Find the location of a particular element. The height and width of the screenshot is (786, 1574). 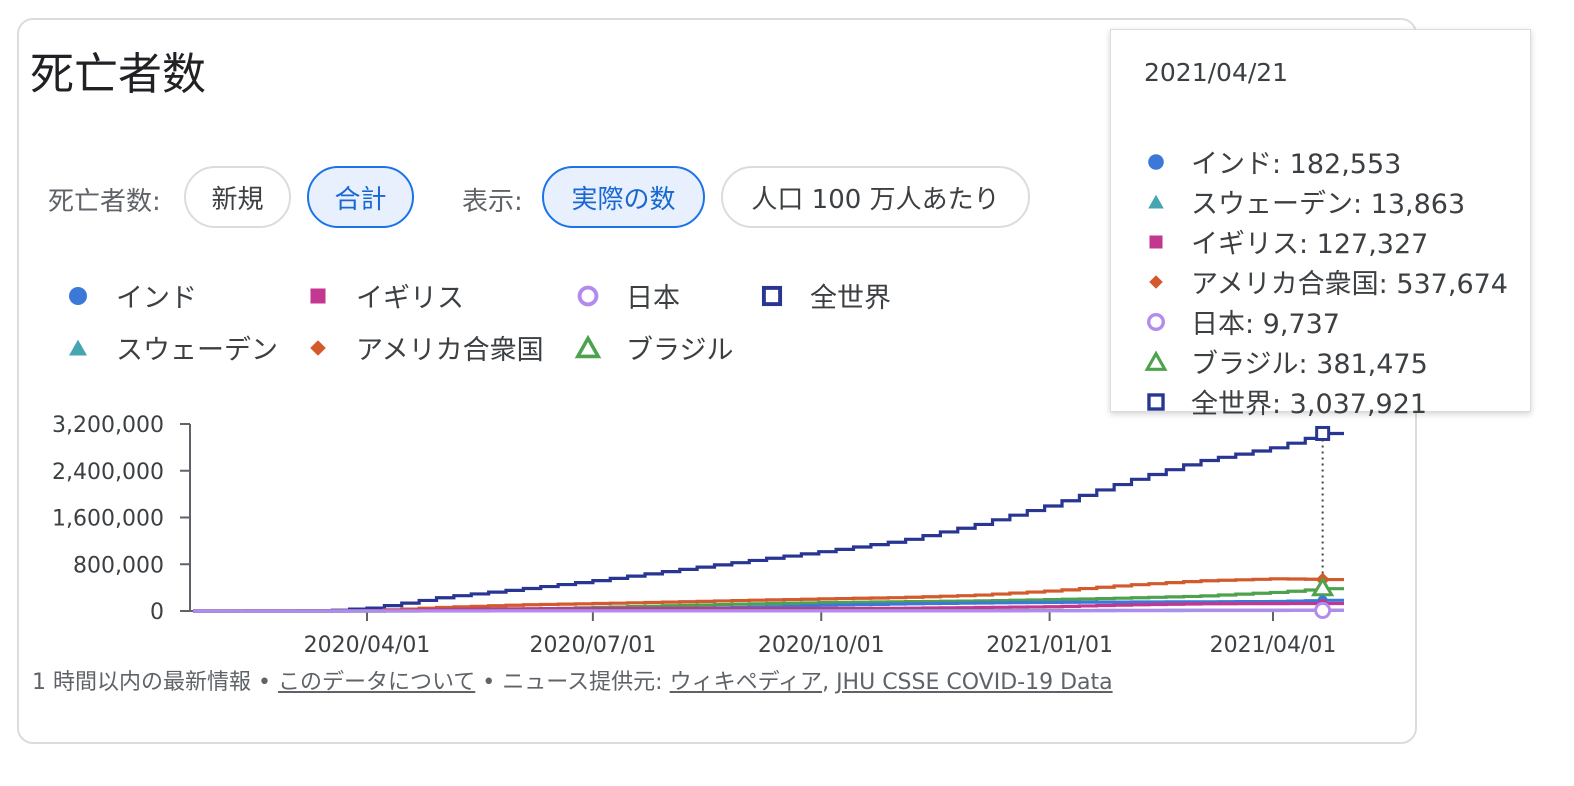

tooltip-value: ブラジル: 381,475 is located at coordinates (1309, 364).